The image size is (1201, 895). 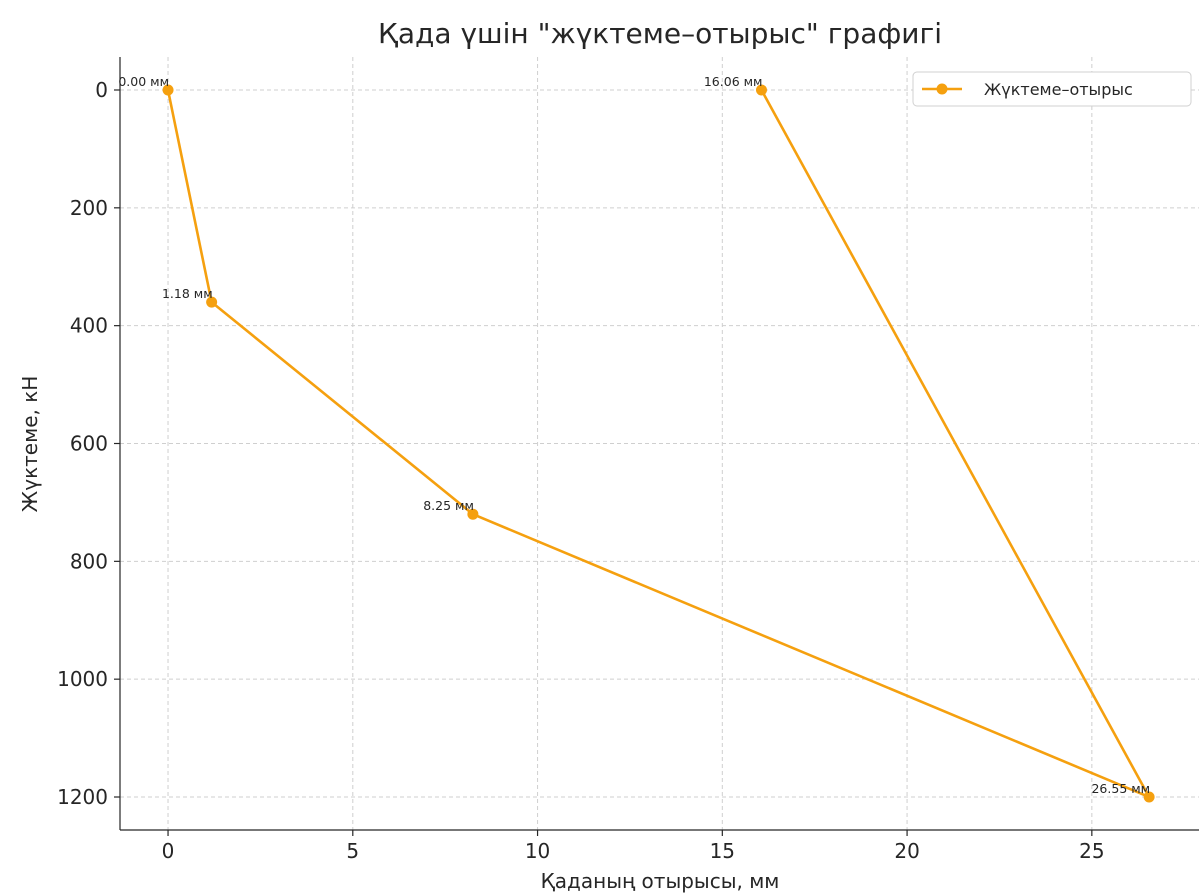 What do you see at coordinates (733, 81) in the screenshot?
I see `data-label: 16.06 мм` at bounding box center [733, 81].